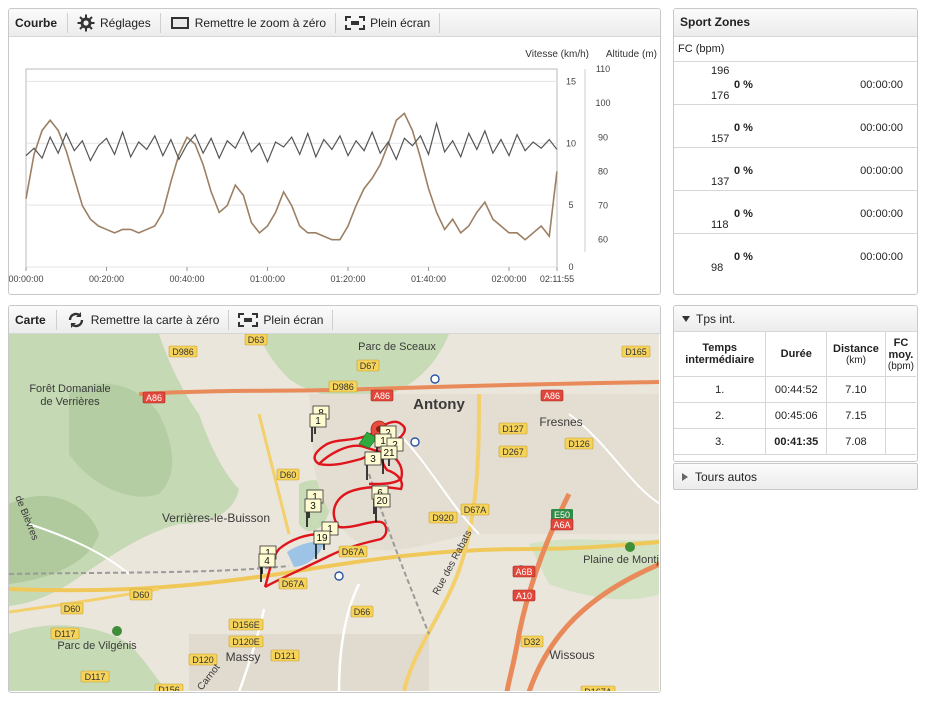  What do you see at coordinates (318, 427) in the screenshot?
I see `lap-marker: 1` at bounding box center [318, 427].